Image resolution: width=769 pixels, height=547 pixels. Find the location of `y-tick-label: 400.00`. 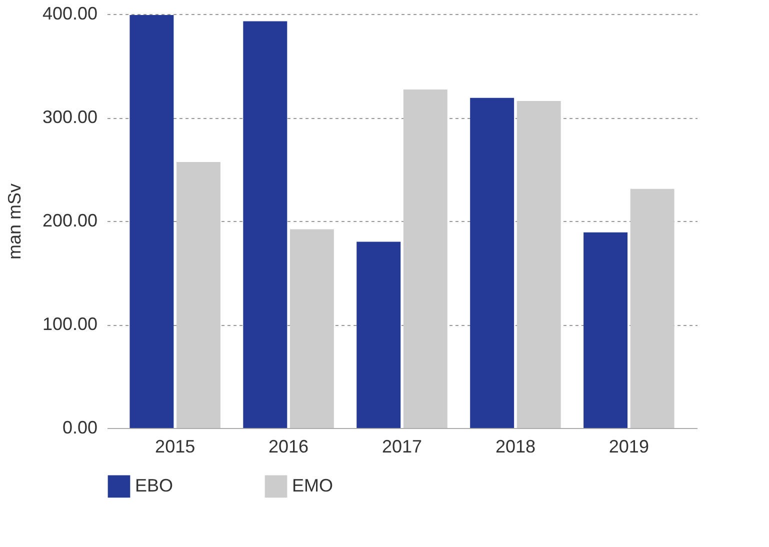

y-tick-label: 400.00 is located at coordinates (70, 14).